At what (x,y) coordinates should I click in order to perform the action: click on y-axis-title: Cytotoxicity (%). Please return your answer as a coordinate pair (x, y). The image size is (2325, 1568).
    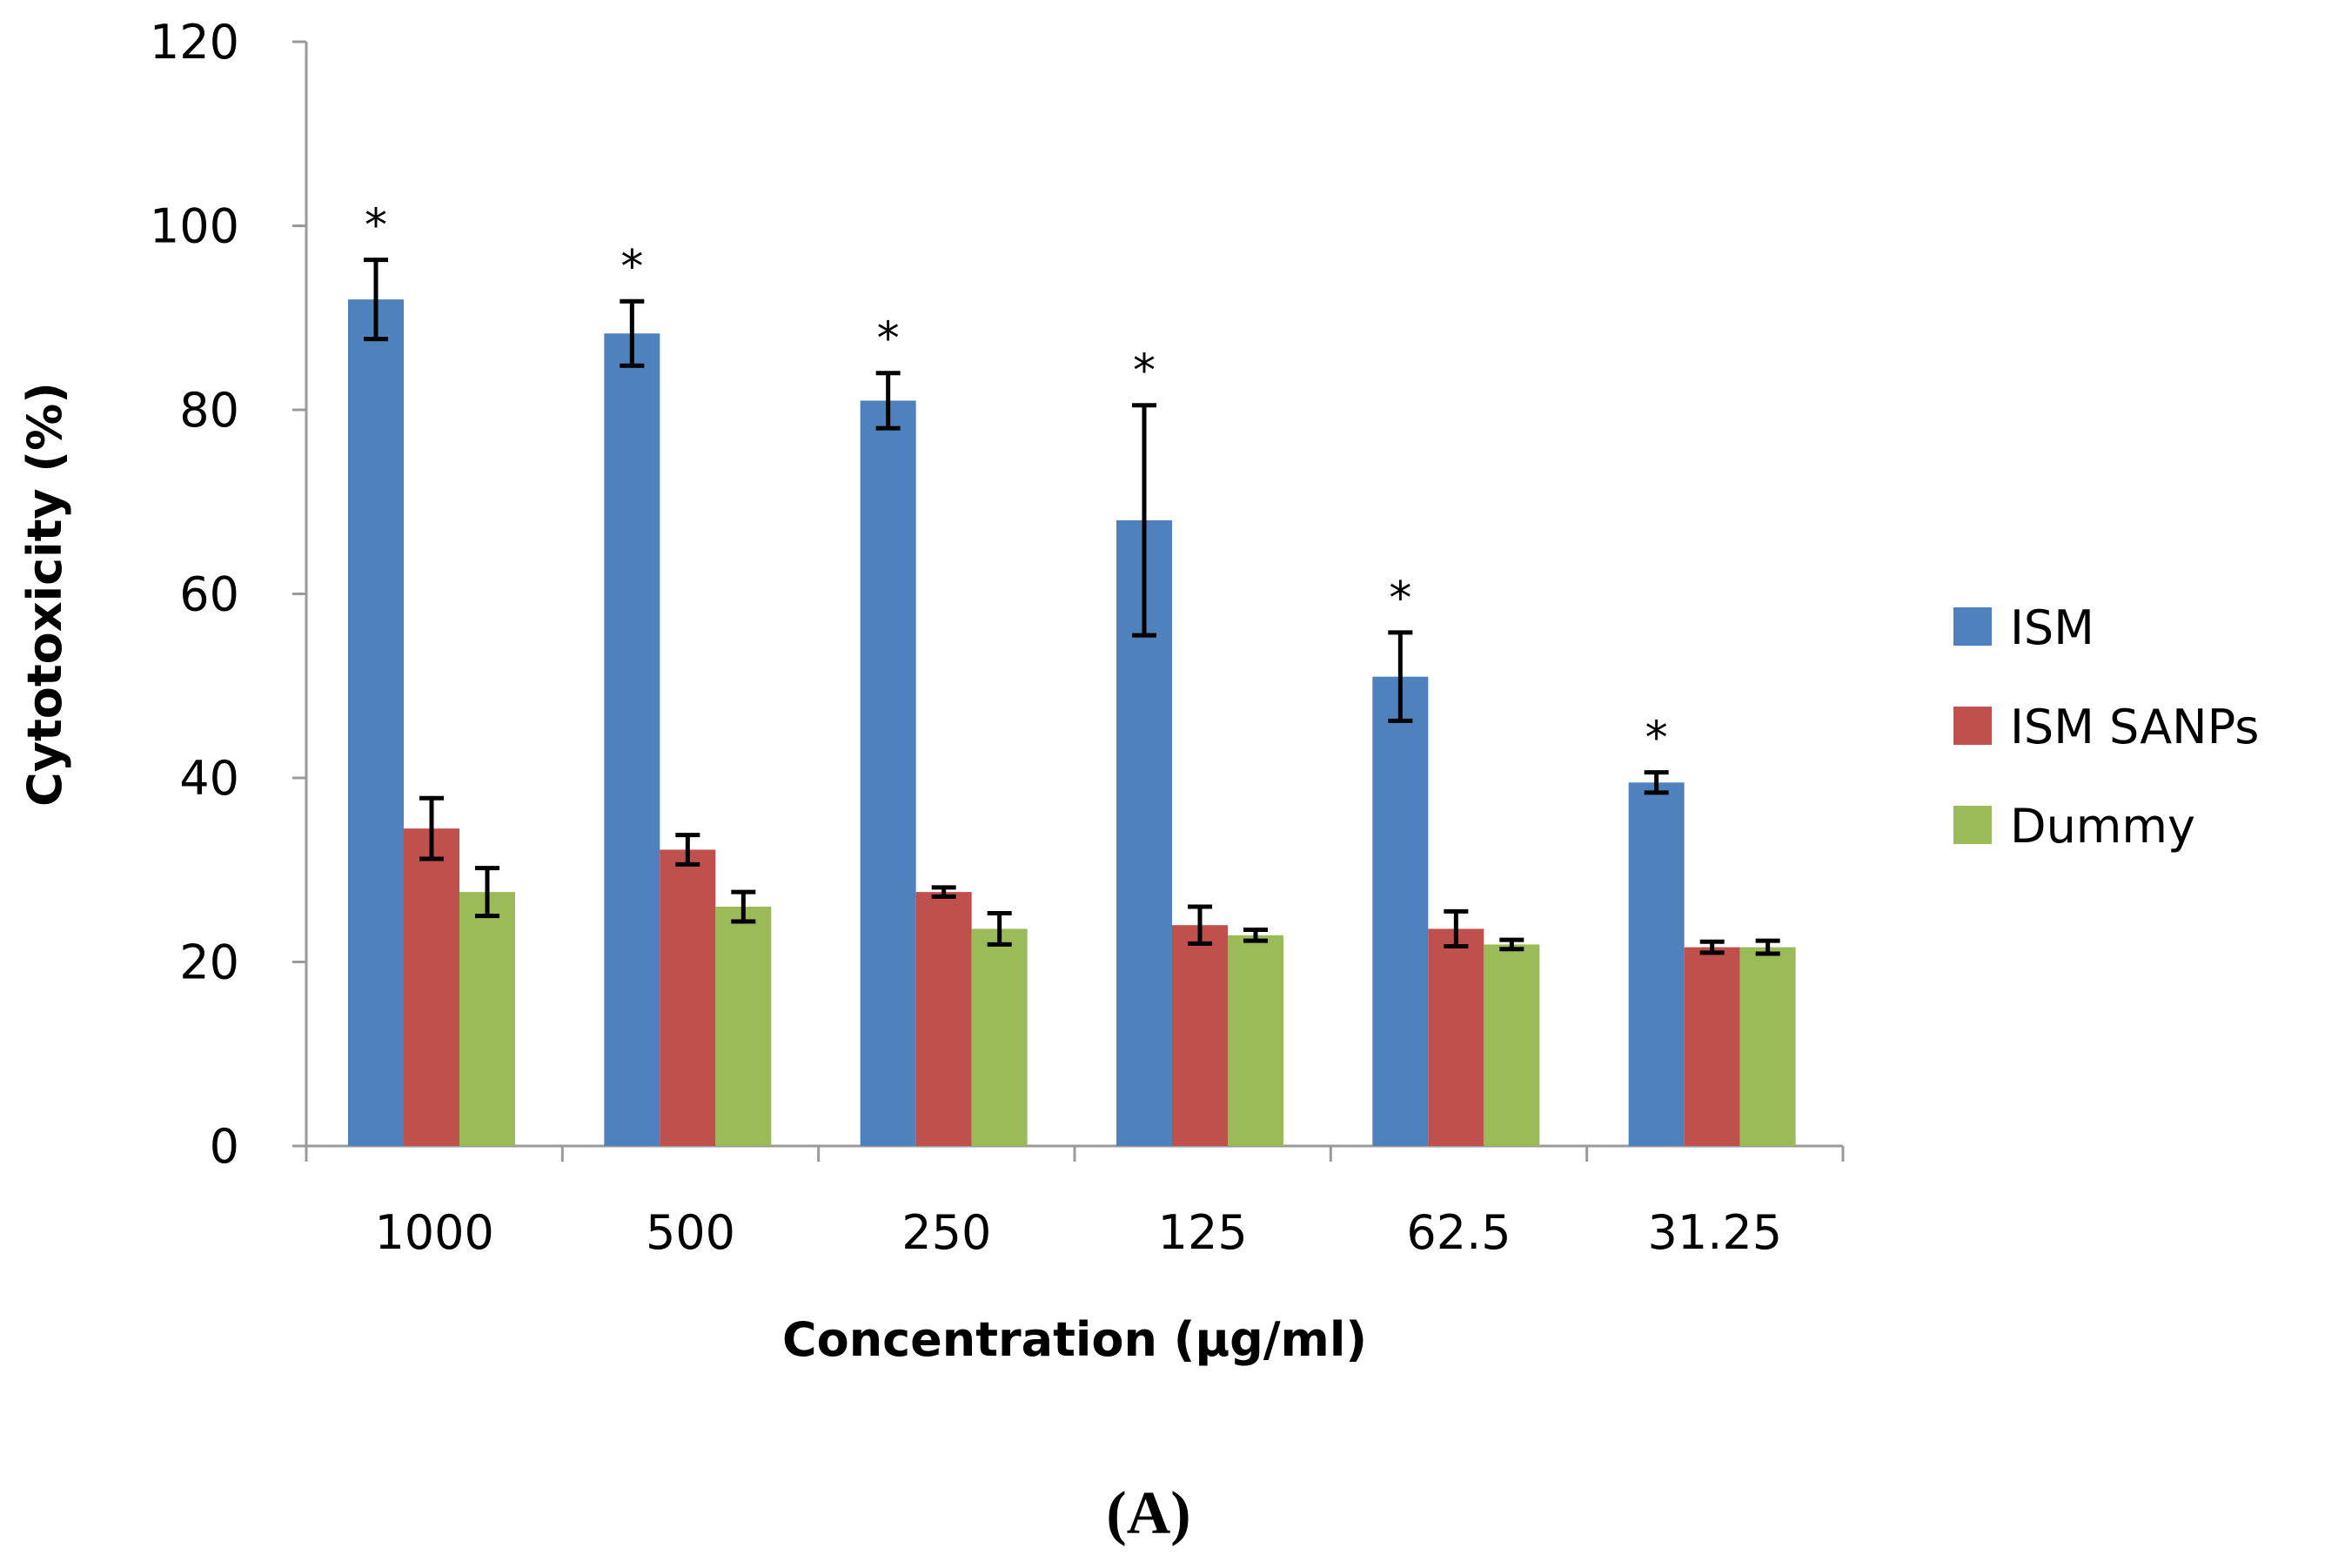
    Looking at the image, I should click on (44, 594).